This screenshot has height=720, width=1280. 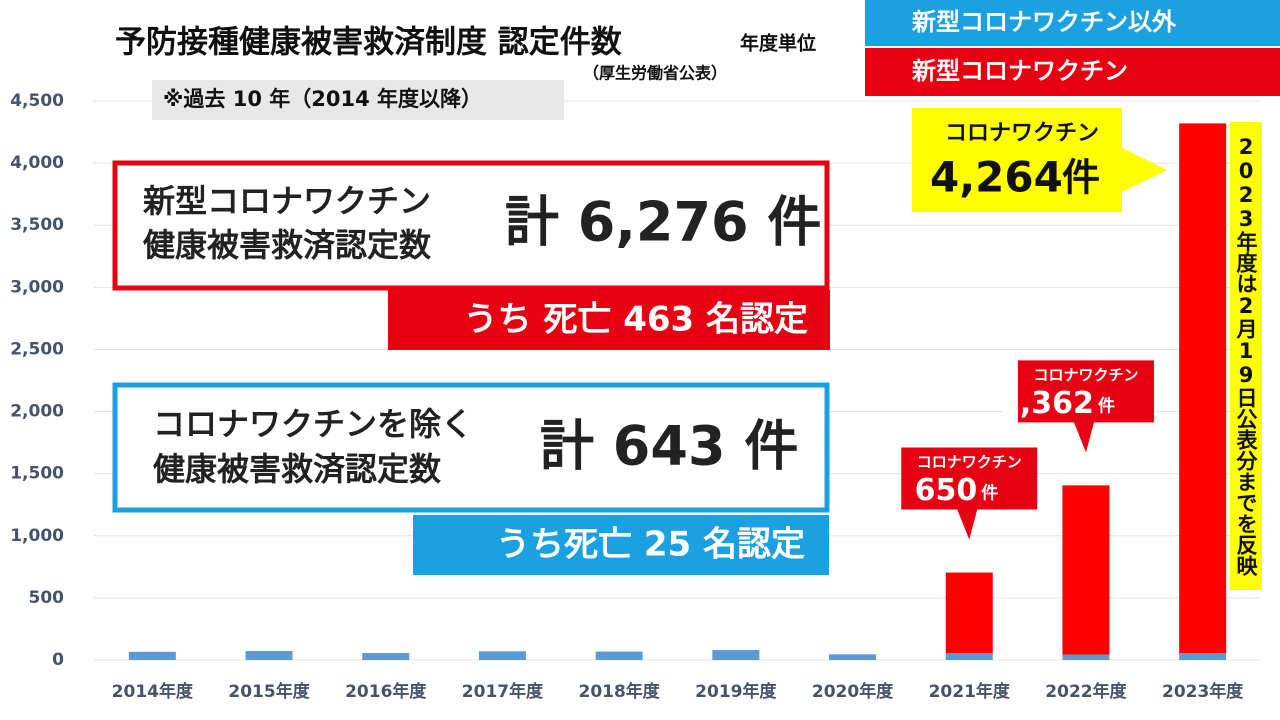 What do you see at coordinates (368, 43) in the screenshot?
I see `chart-title: 予防接種健康被害救済制度 認定件数` at bounding box center [368, 43].